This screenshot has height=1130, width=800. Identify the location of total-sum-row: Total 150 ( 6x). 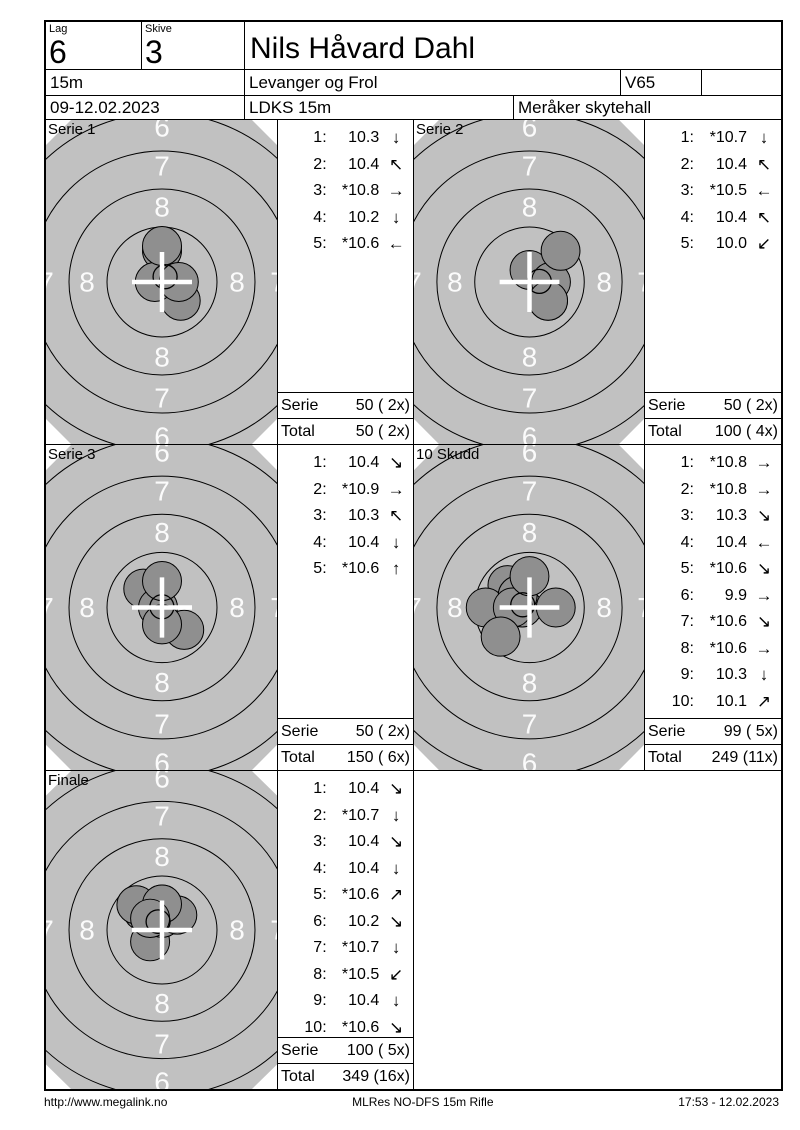
(345, 757).